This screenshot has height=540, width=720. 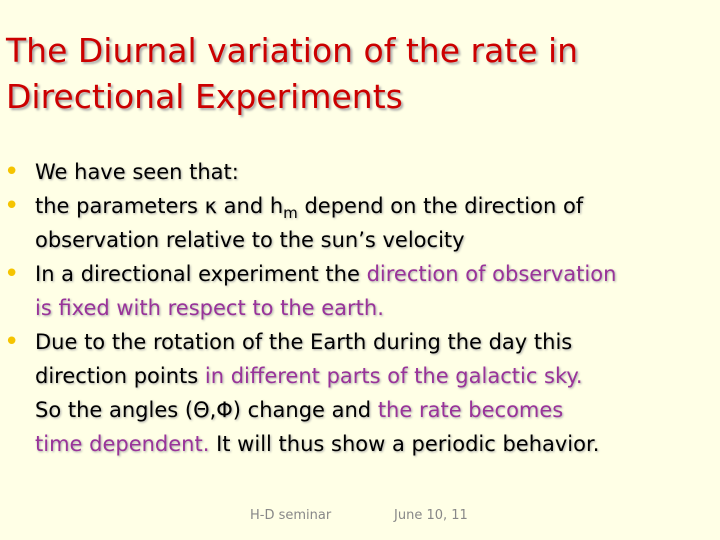 What do you see at coordinates (393, 376) in the screenshot?
I see `text-segment: in different parts of the galactic sky.` at bounding box center [393, 376].